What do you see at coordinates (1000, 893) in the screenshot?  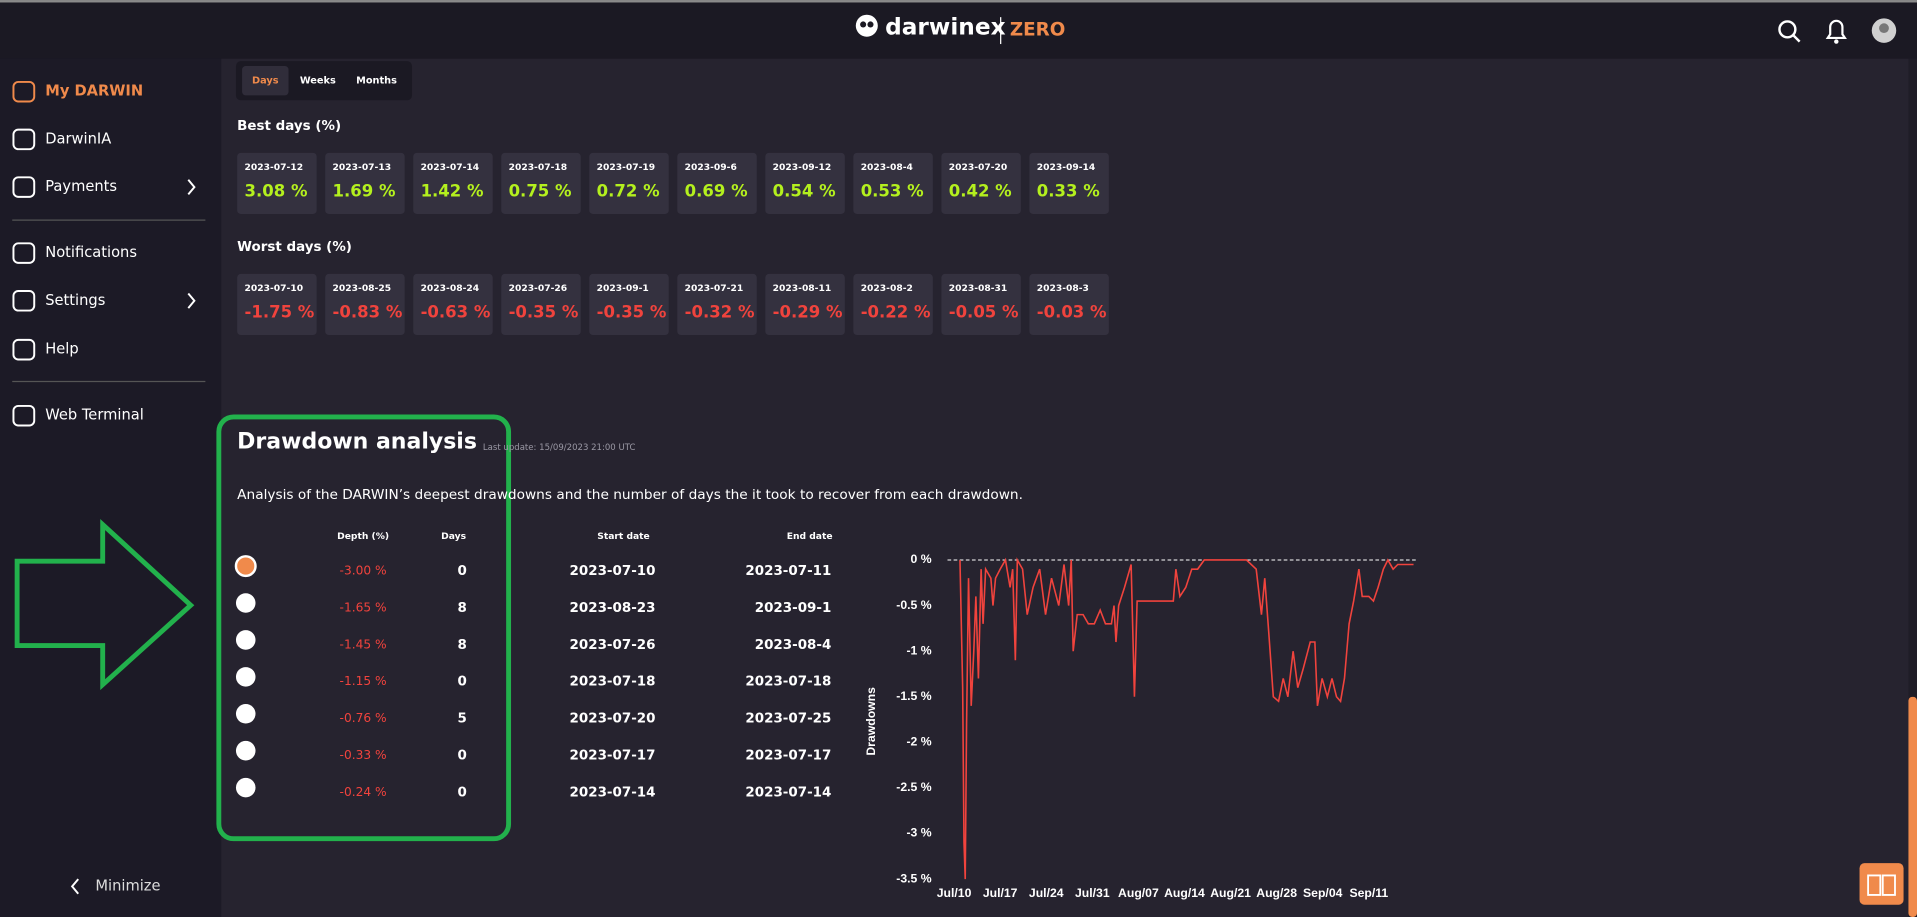 I see `x-tick-label: Jul/17` at bounding box center [1000, 893].